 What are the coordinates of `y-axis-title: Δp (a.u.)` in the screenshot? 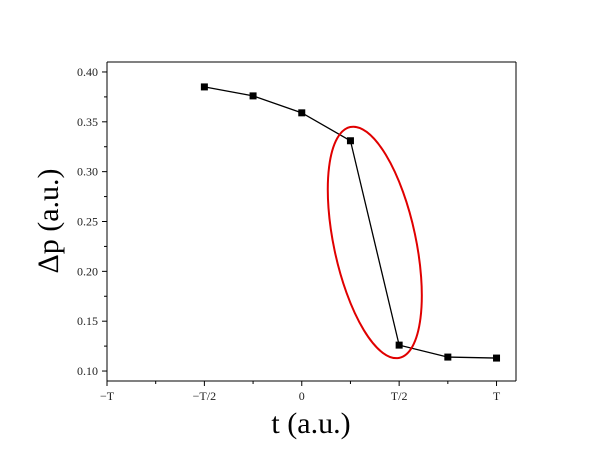 It's located at (48, 220).